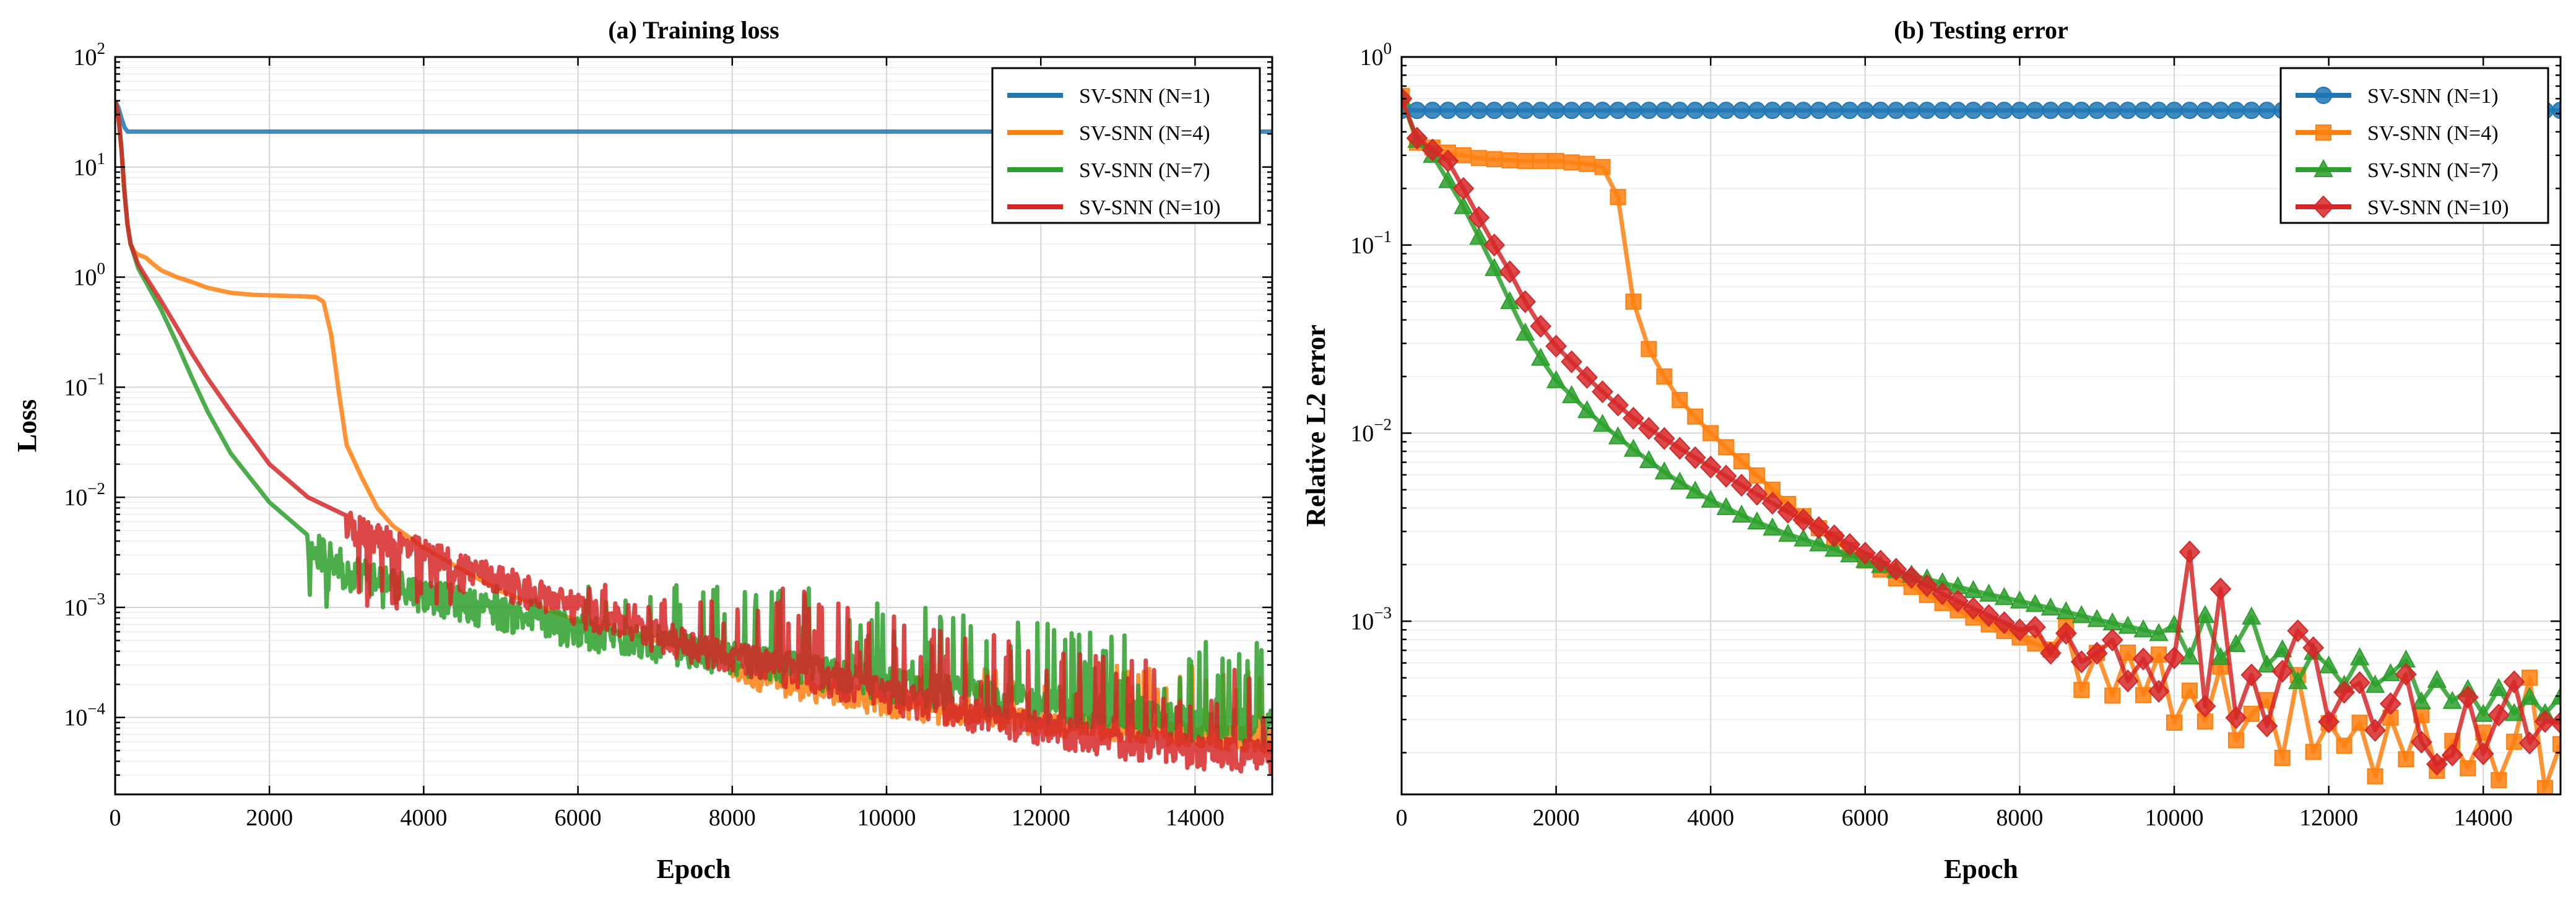 The height and width of the screenshot is (904, 2576). I want to click on y-tick-label: 10⁰, so click(1376, 55).